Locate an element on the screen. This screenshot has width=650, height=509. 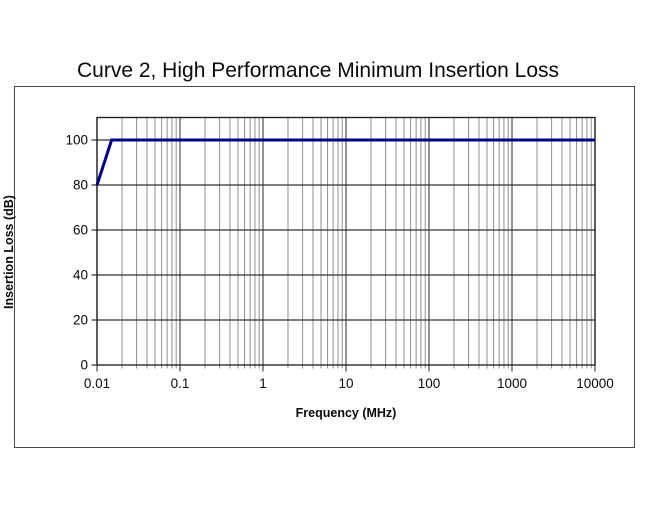
y-tick-label: 20 is located at coordinates (80, 320).